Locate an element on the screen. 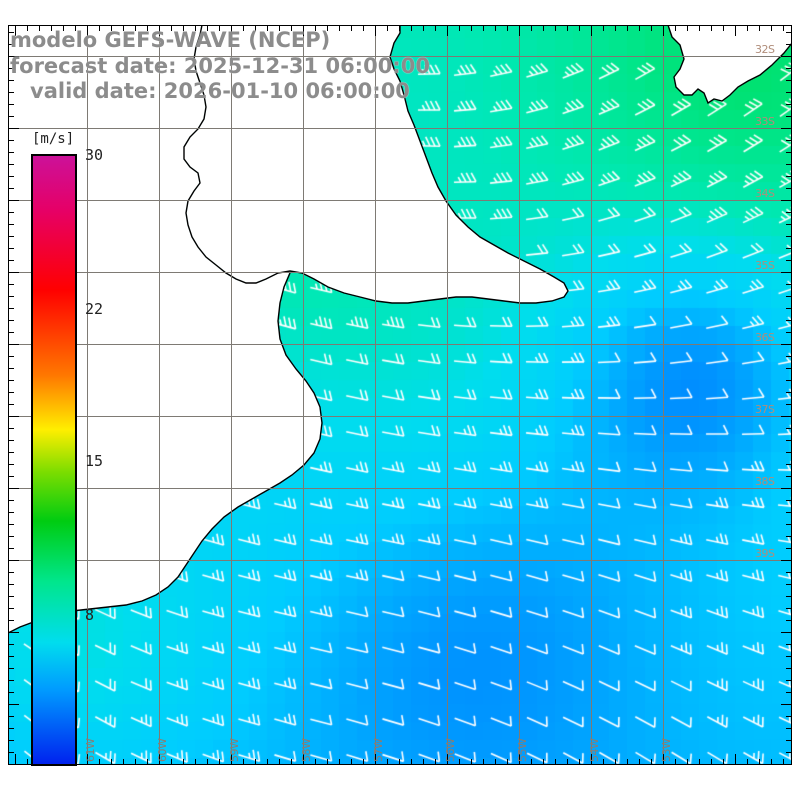  colorbar-tick-22: 22 is located at coordinates (94, 309).